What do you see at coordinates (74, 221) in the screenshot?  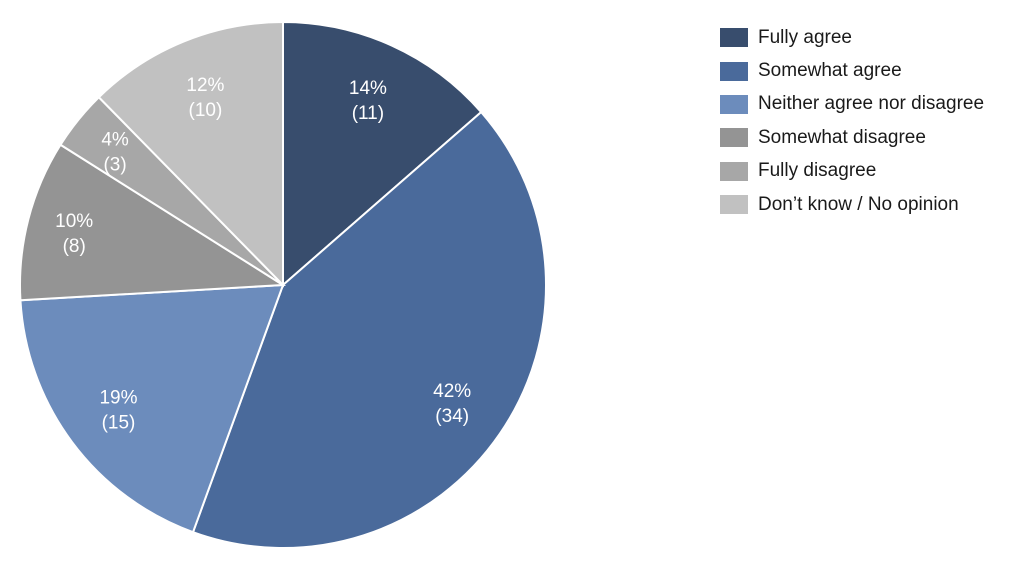 I see `slice-percent-label: 10%` at bounding box center [74, 221].